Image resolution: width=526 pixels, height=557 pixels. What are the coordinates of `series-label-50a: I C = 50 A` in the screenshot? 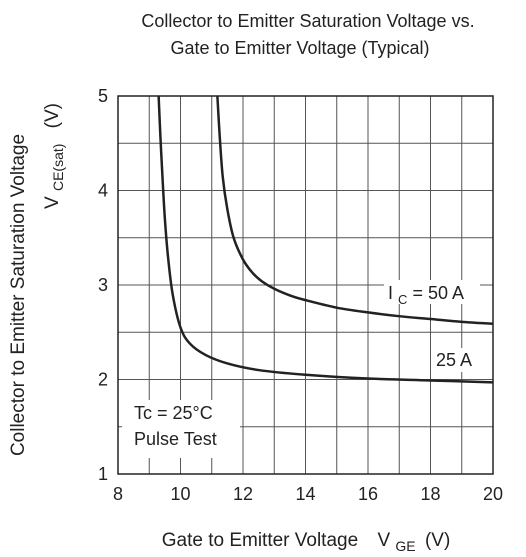 It's located at (426, 295).